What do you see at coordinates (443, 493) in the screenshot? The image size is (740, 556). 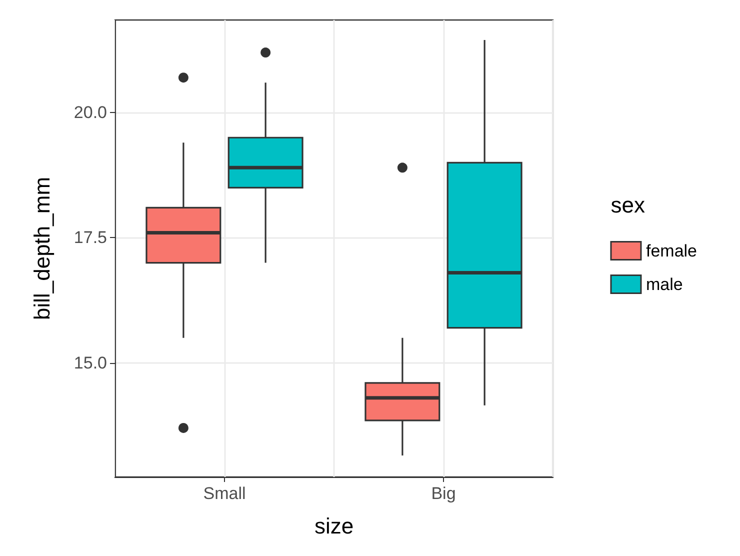 I see `x-tick-label: Big` at bounding box center [443, 493].